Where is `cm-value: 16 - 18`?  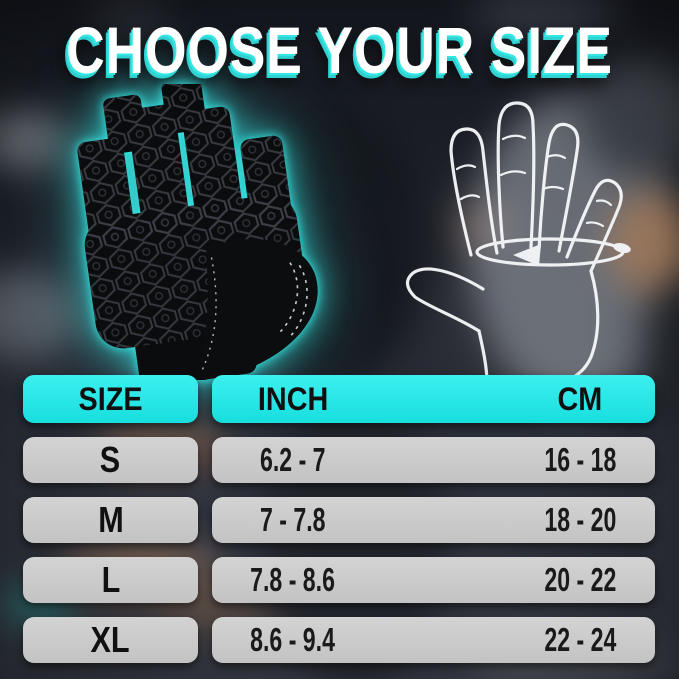
cm-value: 16 - 18 is located at coordinates (580, 459).